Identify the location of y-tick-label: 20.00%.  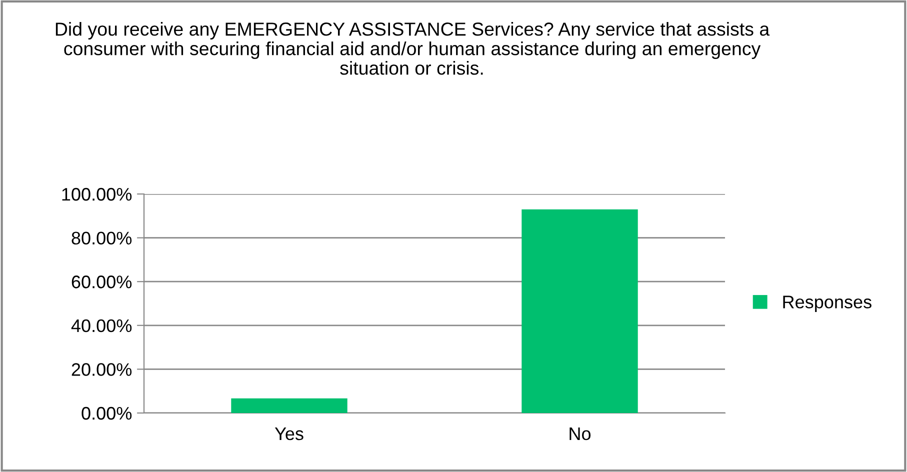
(102, 369).